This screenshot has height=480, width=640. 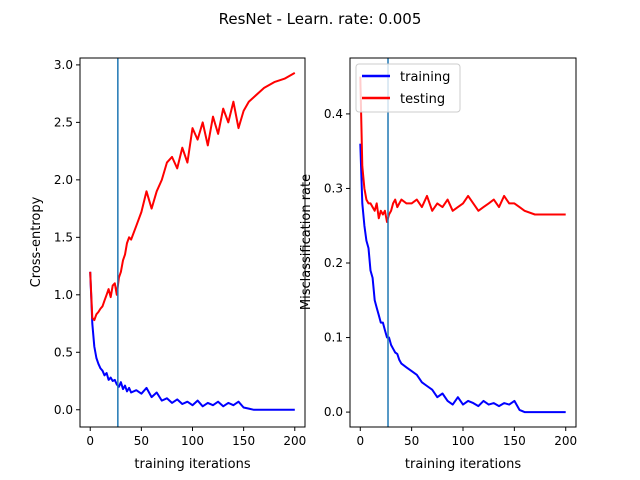 What do you see at coordinates (514, 441) in the screenshot?
I see `misclassification-x-tick-label: 150` at bounding box center [514, 441].